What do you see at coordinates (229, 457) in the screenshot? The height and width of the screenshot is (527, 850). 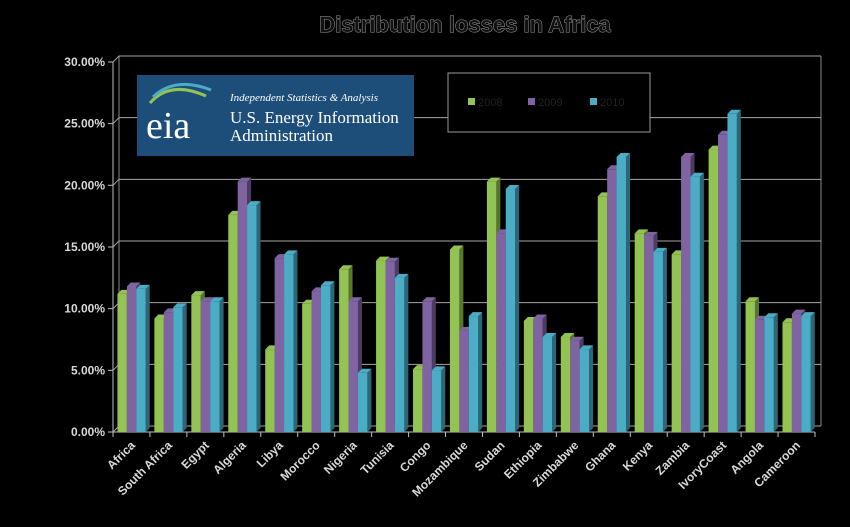 I see `x-tick-label: Algeria` at bounding box center [229, 457].